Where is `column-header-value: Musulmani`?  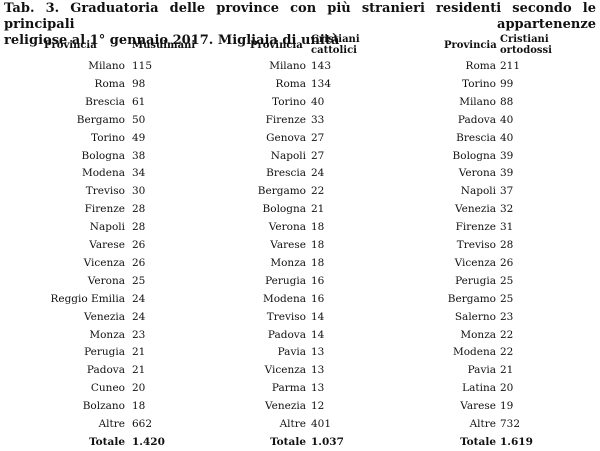
column-header-value: Musulmani is located at coordinates (163, 45).